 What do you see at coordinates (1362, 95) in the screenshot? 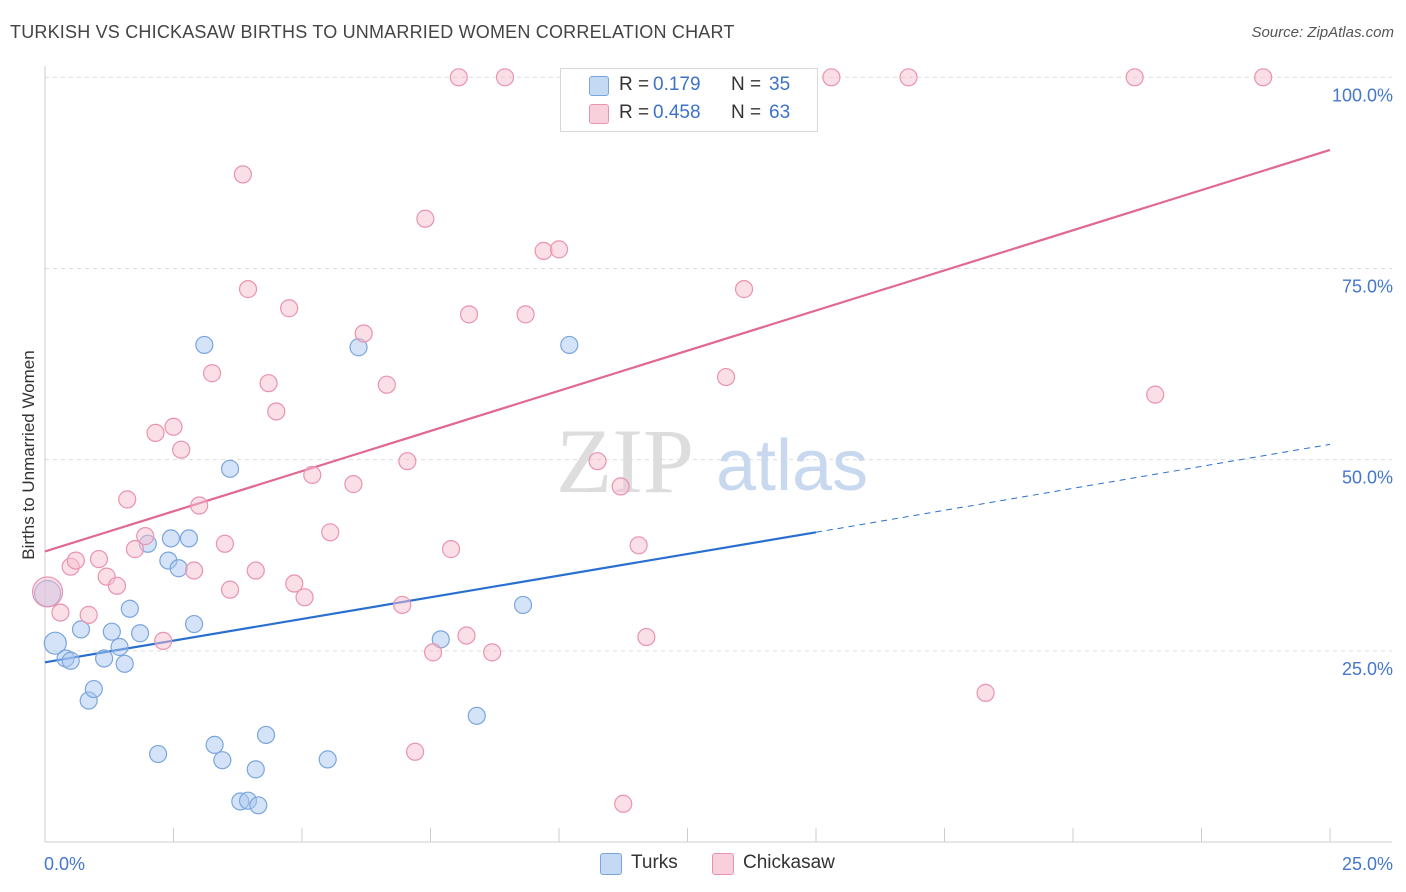
I see `y-tick-label: 100.0%` at bounding box center [1362, 95].